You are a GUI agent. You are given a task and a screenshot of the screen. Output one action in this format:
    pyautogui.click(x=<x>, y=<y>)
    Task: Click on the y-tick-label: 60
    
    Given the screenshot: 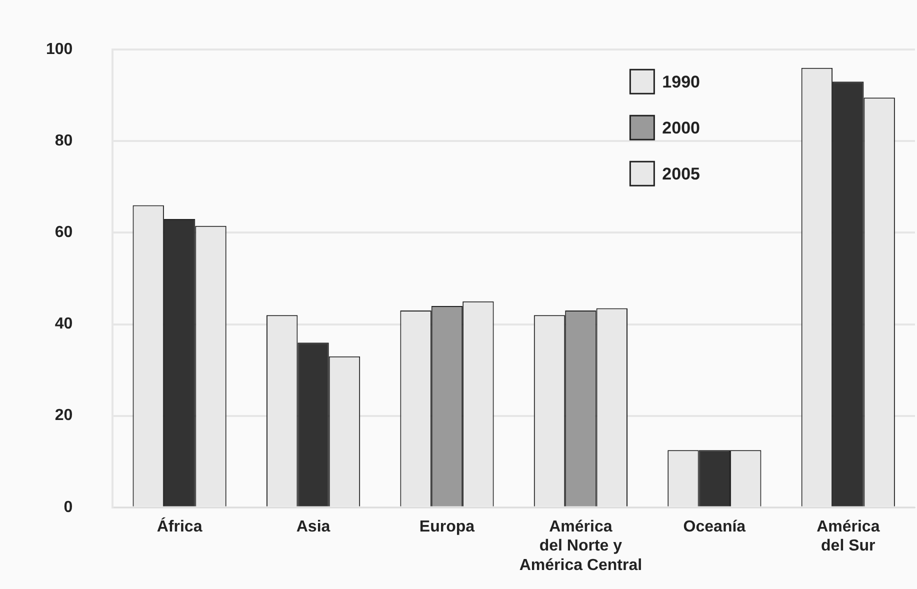 What is the action you would take?
    pyautogui.click(x=63, y=233)
    